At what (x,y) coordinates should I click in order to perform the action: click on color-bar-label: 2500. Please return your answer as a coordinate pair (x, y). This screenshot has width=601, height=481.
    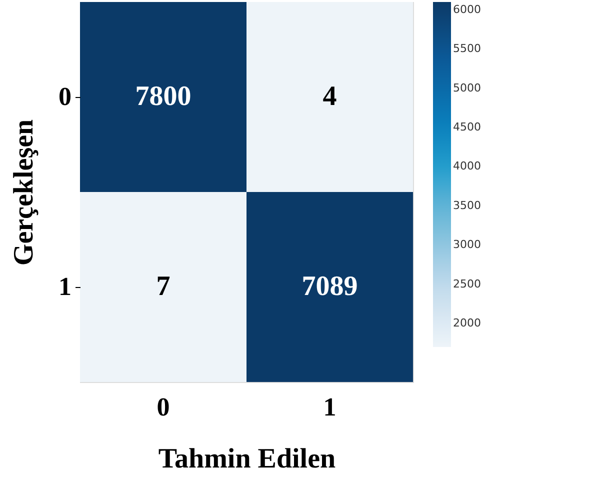
    Looking at the image, I should click on (467, 283).